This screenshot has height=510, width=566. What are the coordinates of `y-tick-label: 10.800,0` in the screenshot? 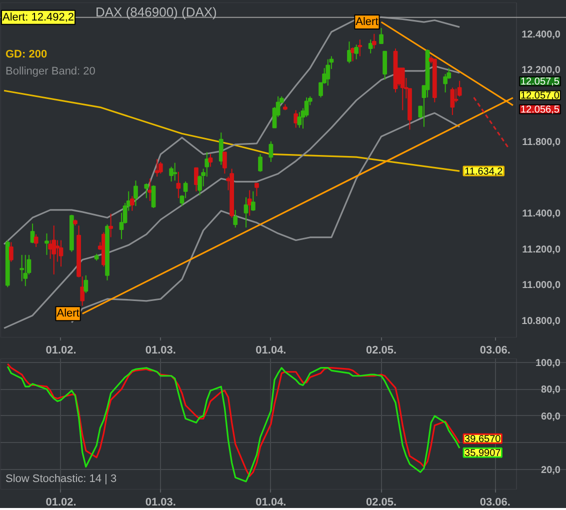 It's located at (541, 321).